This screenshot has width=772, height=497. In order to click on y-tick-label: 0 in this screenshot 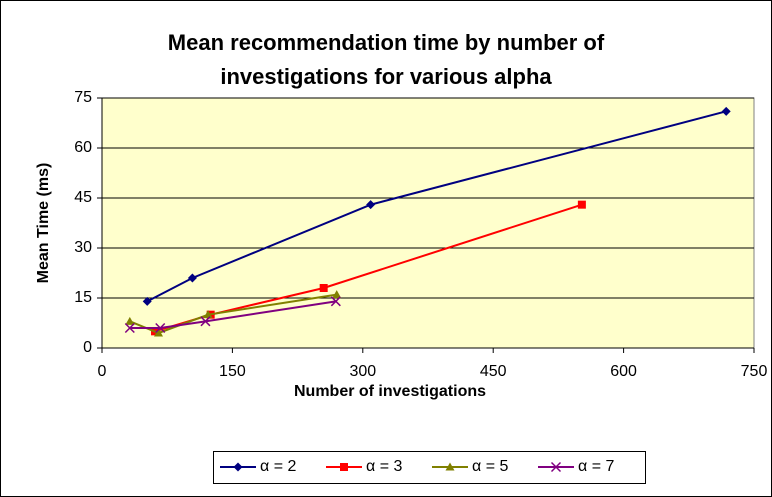, I will do `click(87, 347)`.